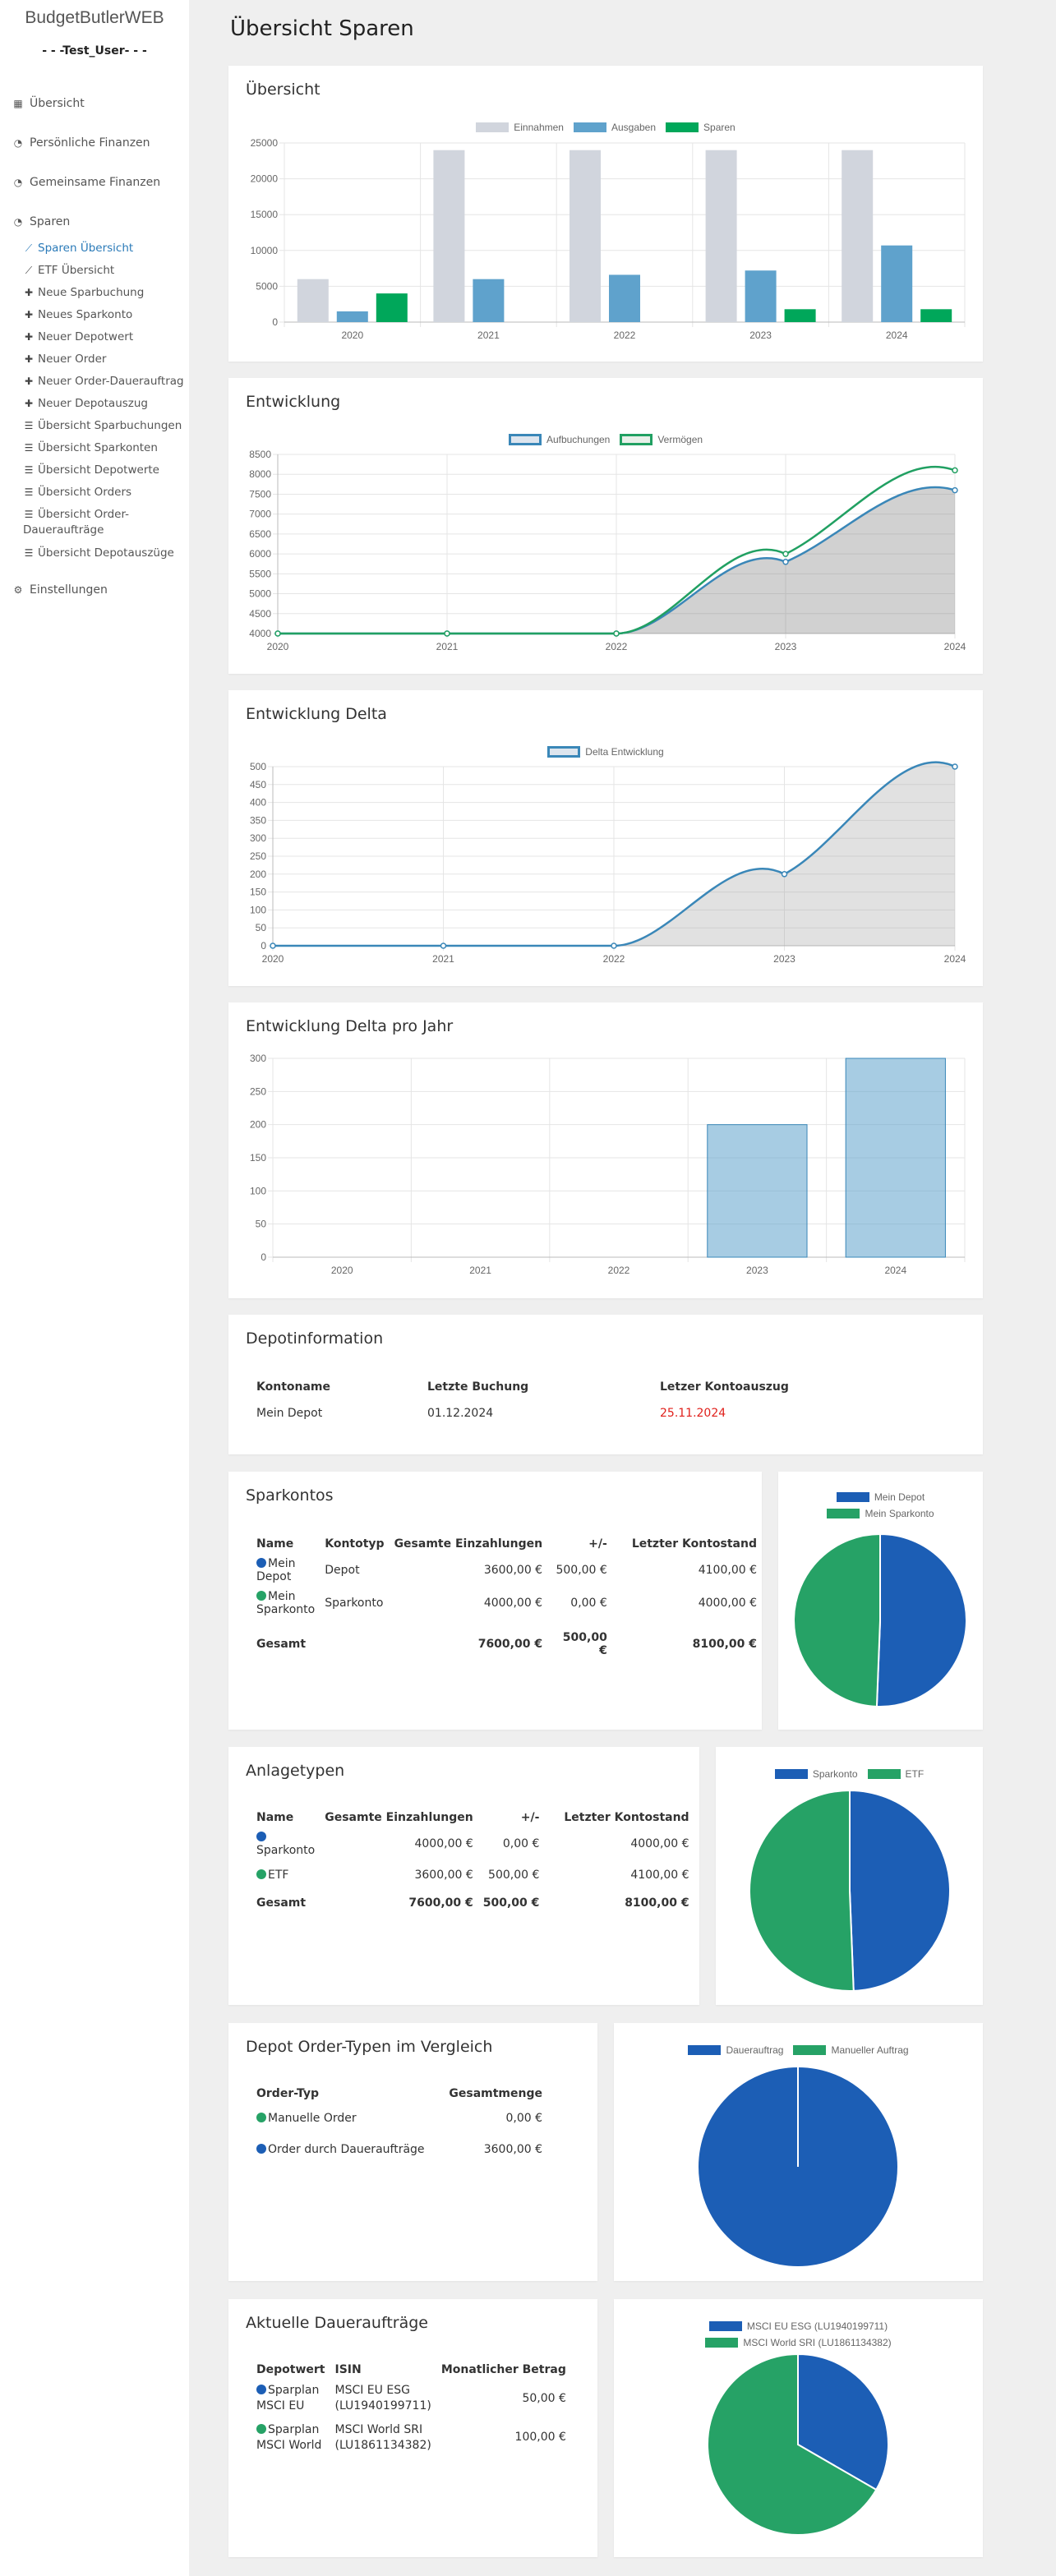  I want to click on sub-item-label: Neuer Order-Dauerauftrag, so click(111, 381).